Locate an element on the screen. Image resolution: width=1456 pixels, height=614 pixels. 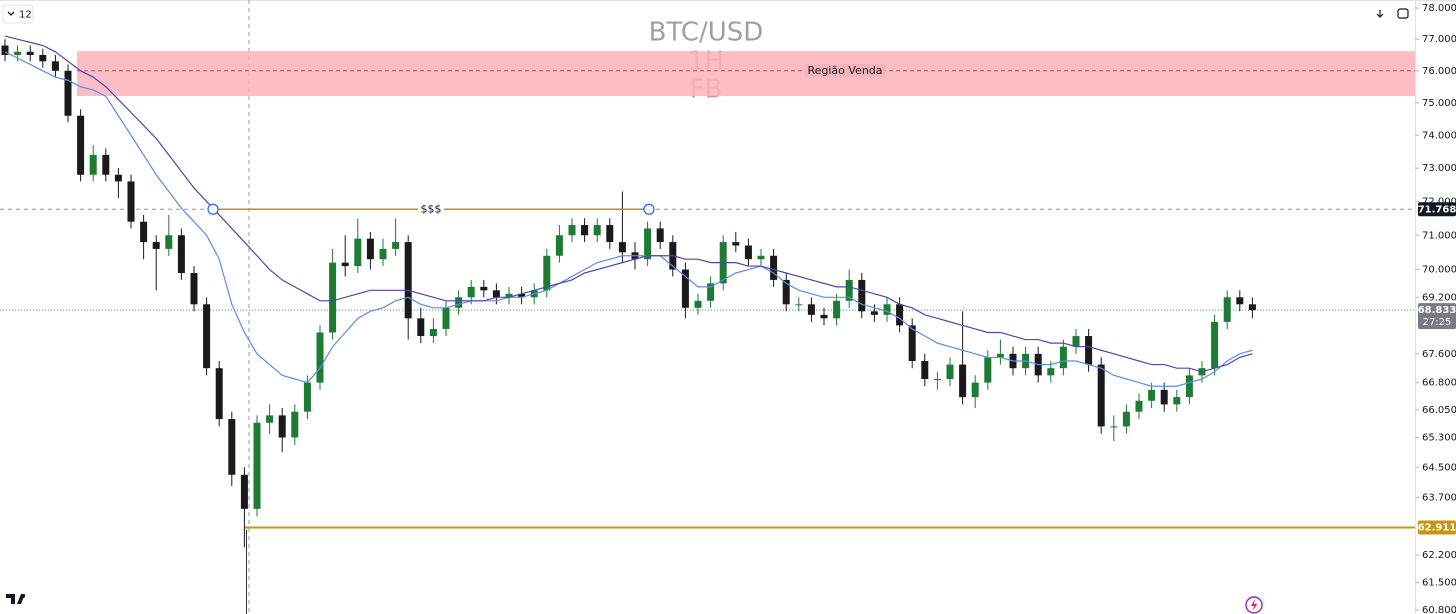
lightning-button is located at coordinates (1254, 605).